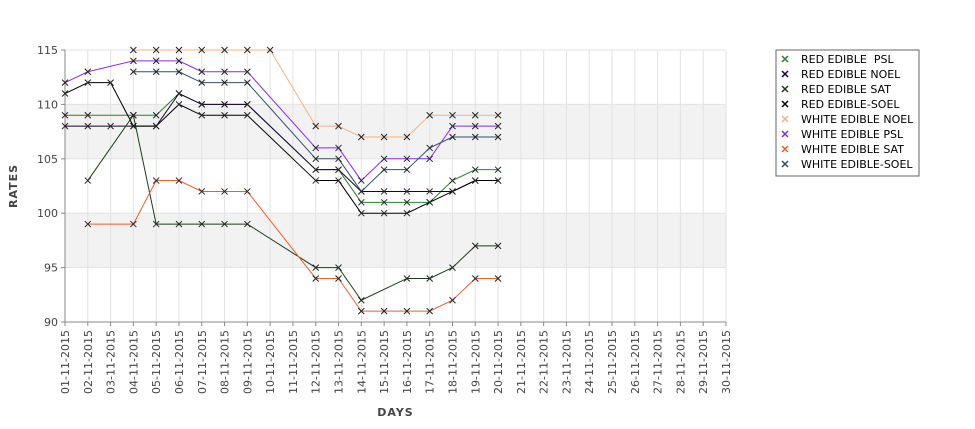 Image resolution: width=975 pixels, height=429 pixels. I want to click on x-tick-label: 17-11-2015, so click(430, 362).